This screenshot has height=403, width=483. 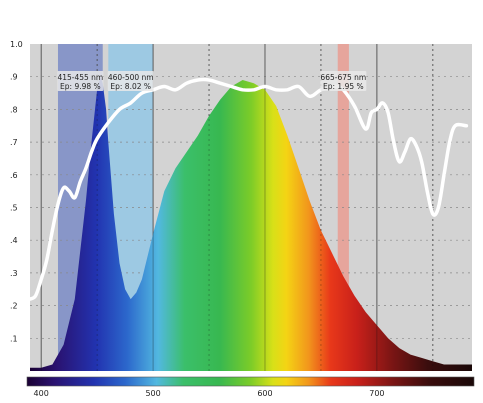 I want to click on color-bar, so click(x=250, y=381).